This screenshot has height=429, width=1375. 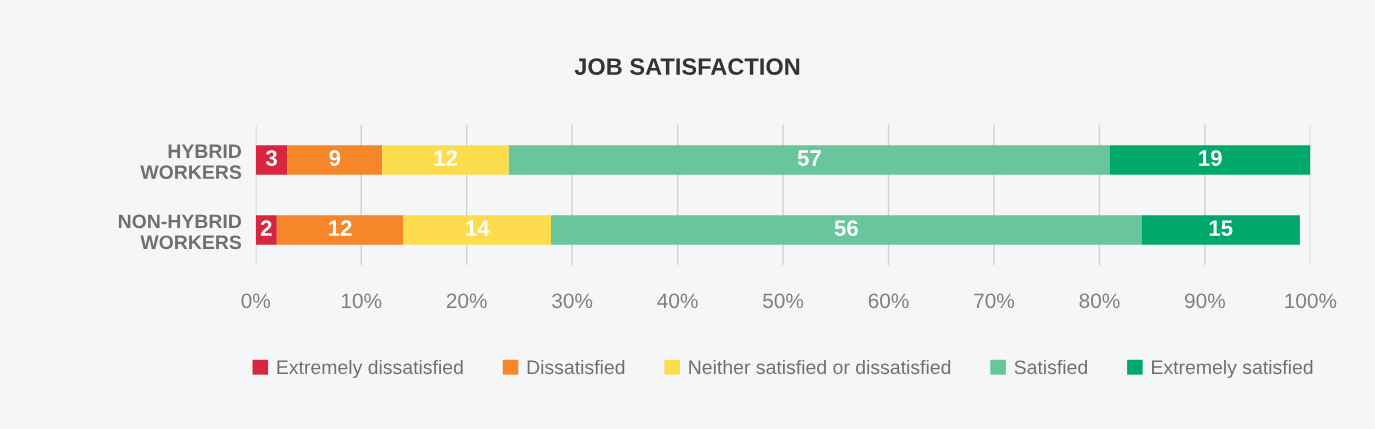 I want to click on x-tick-label: 60%, so click(x=888, y=301).